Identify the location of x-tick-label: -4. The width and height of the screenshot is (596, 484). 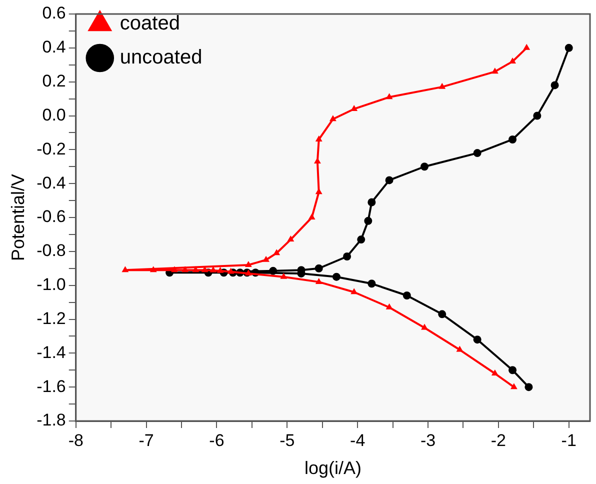
(358, 440).